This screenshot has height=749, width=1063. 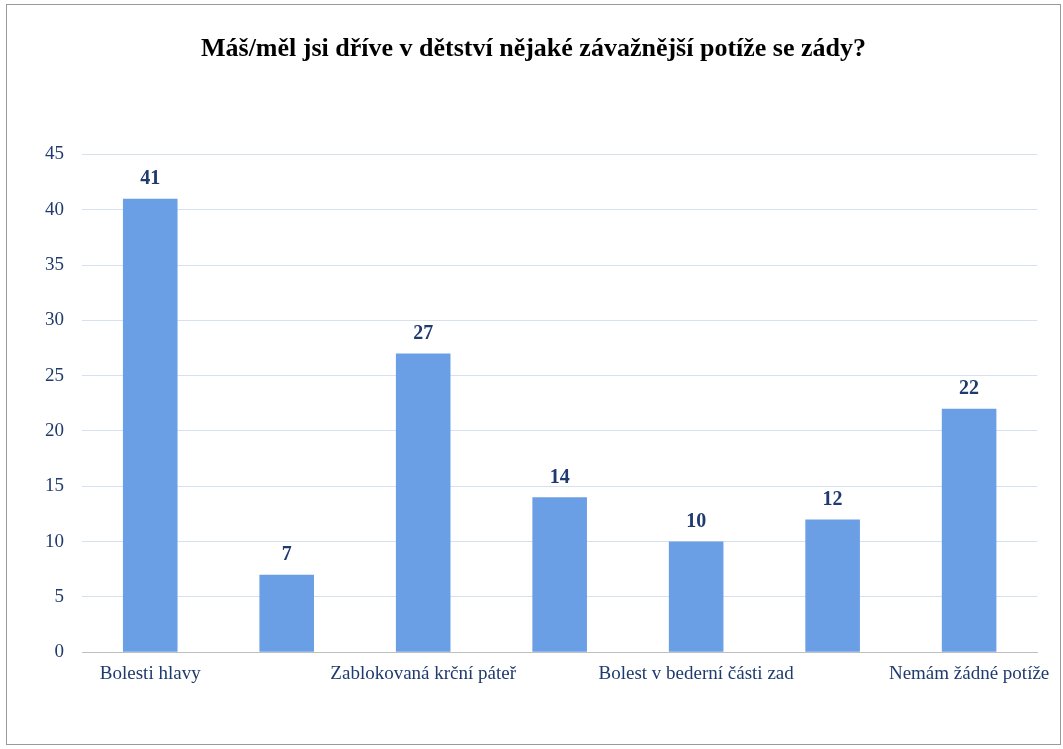 What do you see at coordinates (54, 485) in the screenshot?
I see `y-tick-label: 15` at bounding box center [54, 485].